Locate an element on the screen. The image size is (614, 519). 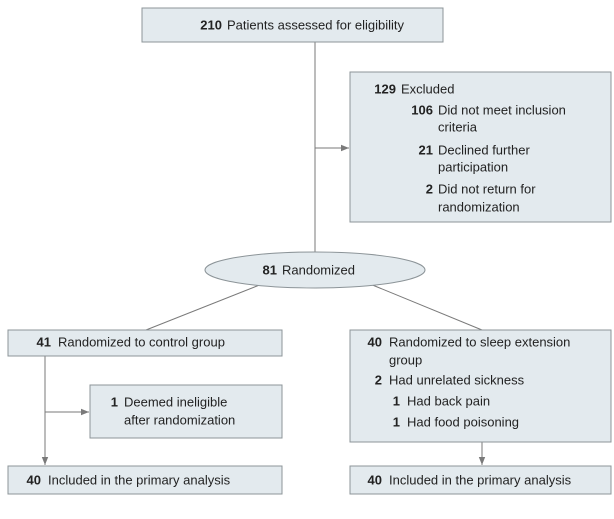
label: Patients assessed for eligibility is located at coordinates (316, 24).